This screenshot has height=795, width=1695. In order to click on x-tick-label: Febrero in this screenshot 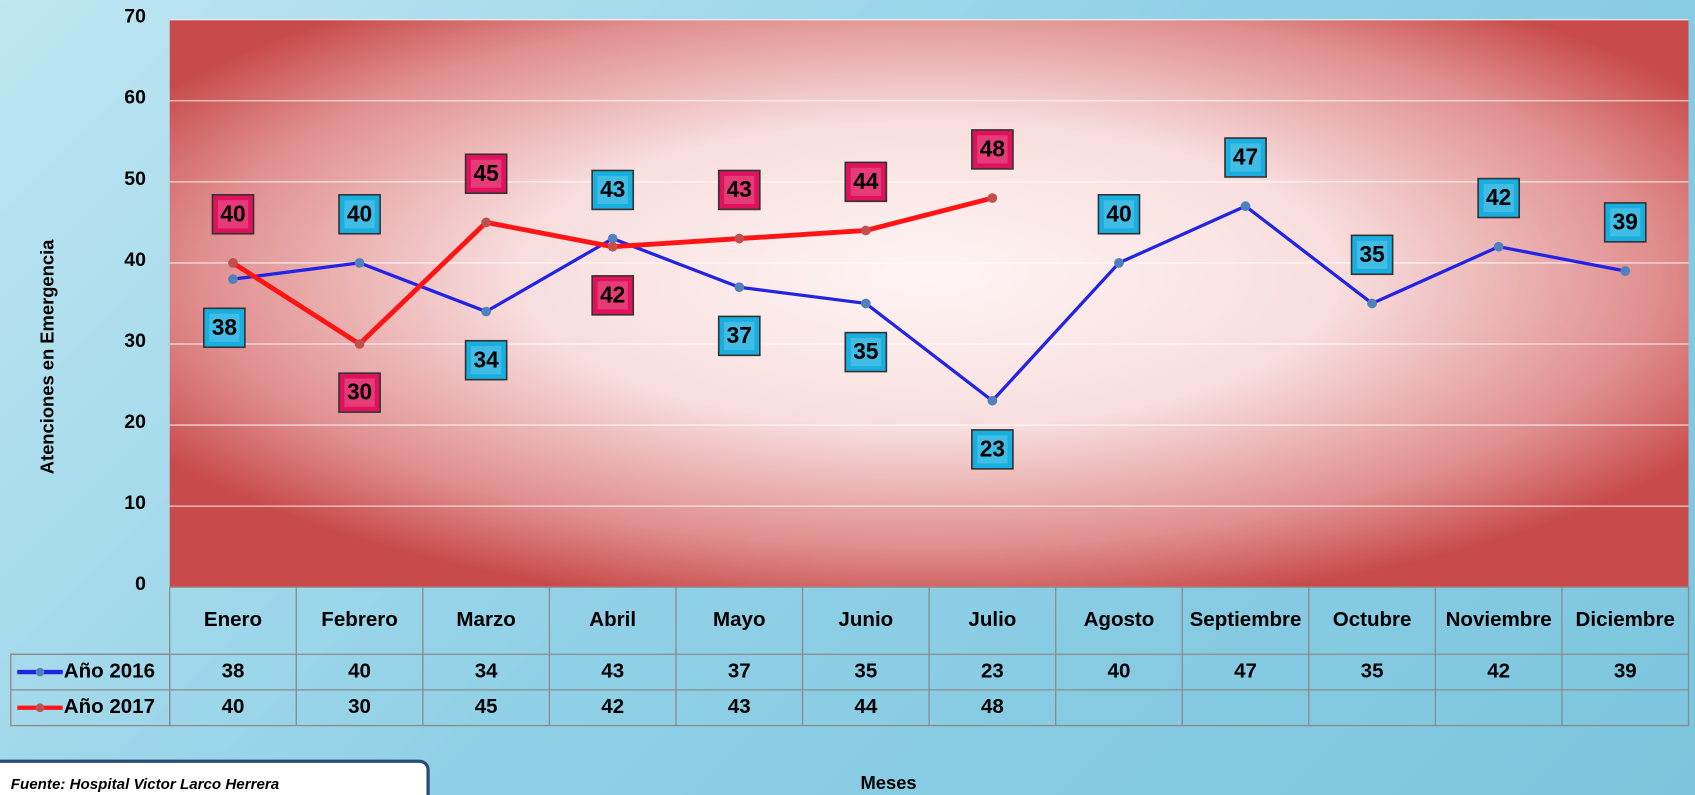, I will do `click(359, 620)`.